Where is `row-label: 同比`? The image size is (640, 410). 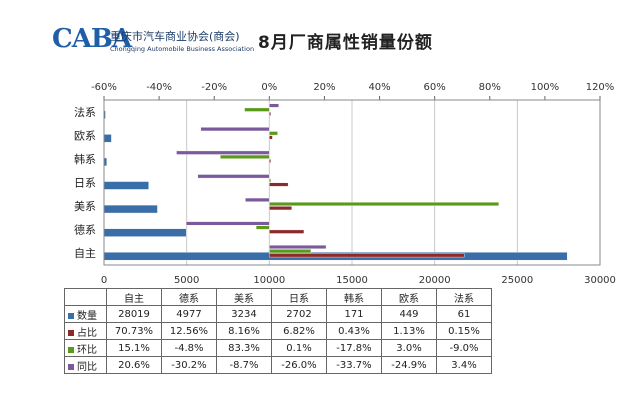 row-label: 同比 is located at coordinates (85, 365).